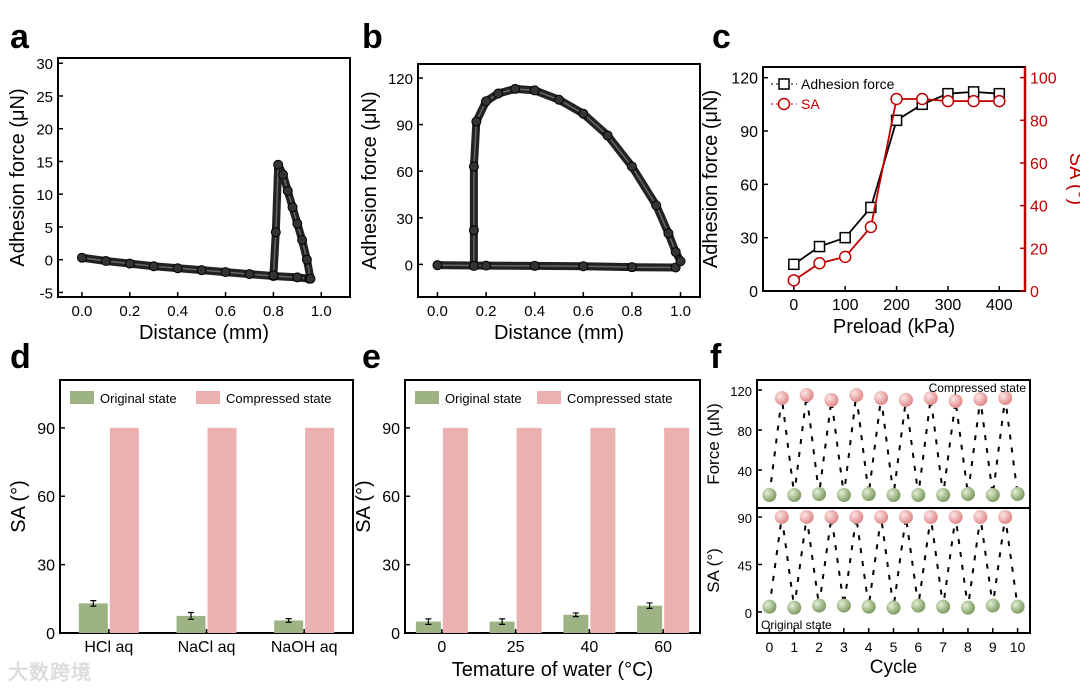 This screenshot has height=688, width=1080. What do you see at coordinates (999, 305) in the screenshot?
I see `x-tick-label: 400` at bounding box center [999, 305].